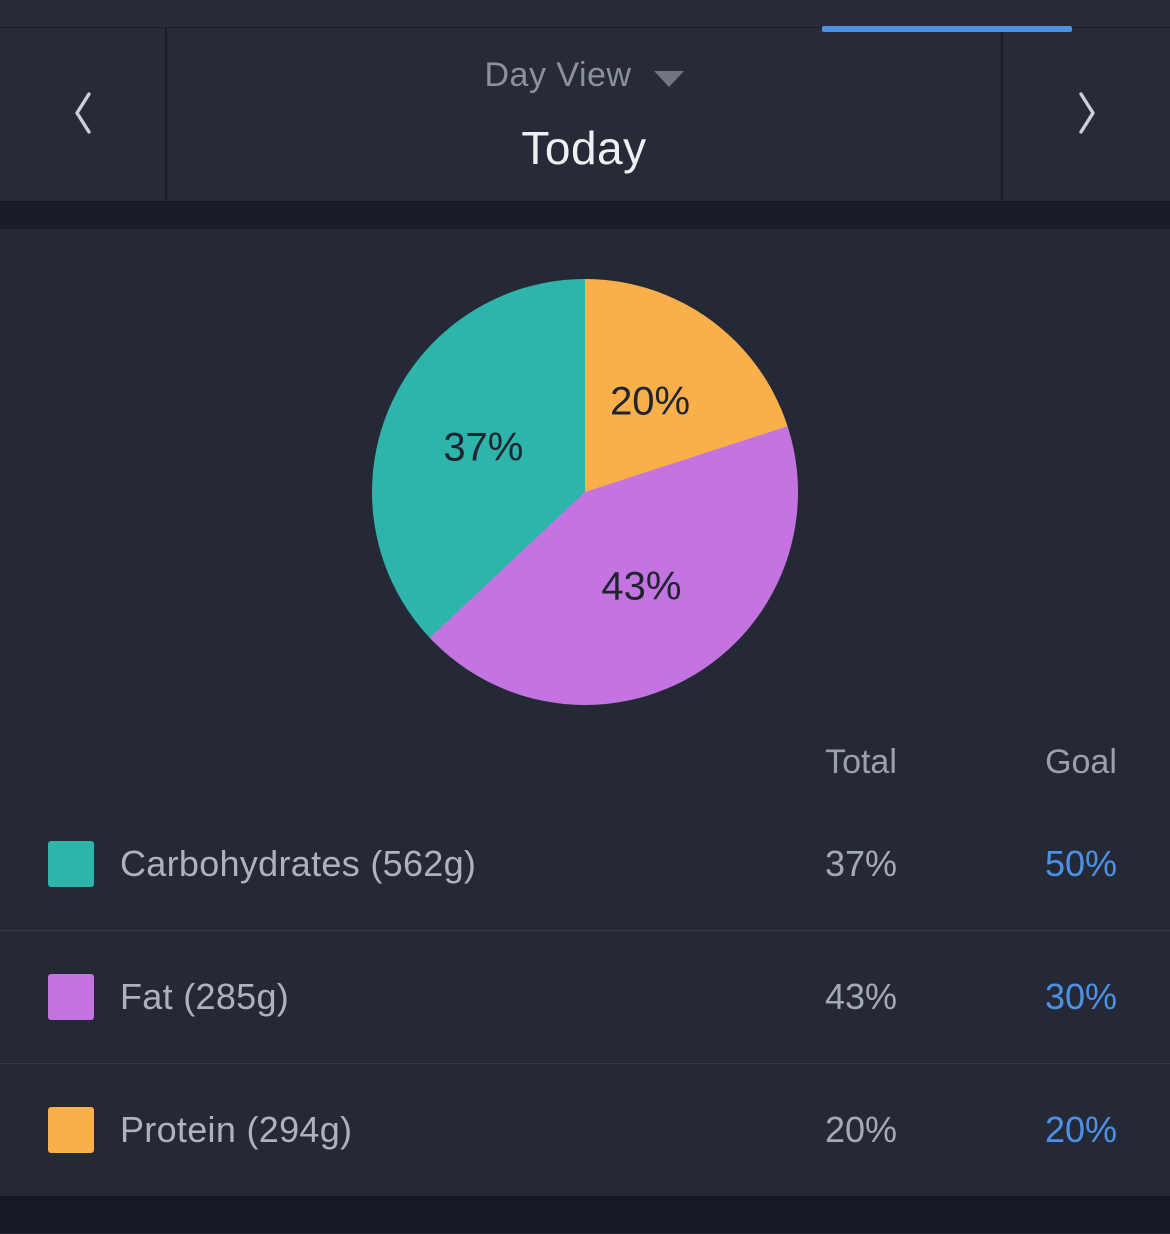  Describe the element at coordinates (584, 148) in the screenshot. I see `current-date-label: Today` at that location.